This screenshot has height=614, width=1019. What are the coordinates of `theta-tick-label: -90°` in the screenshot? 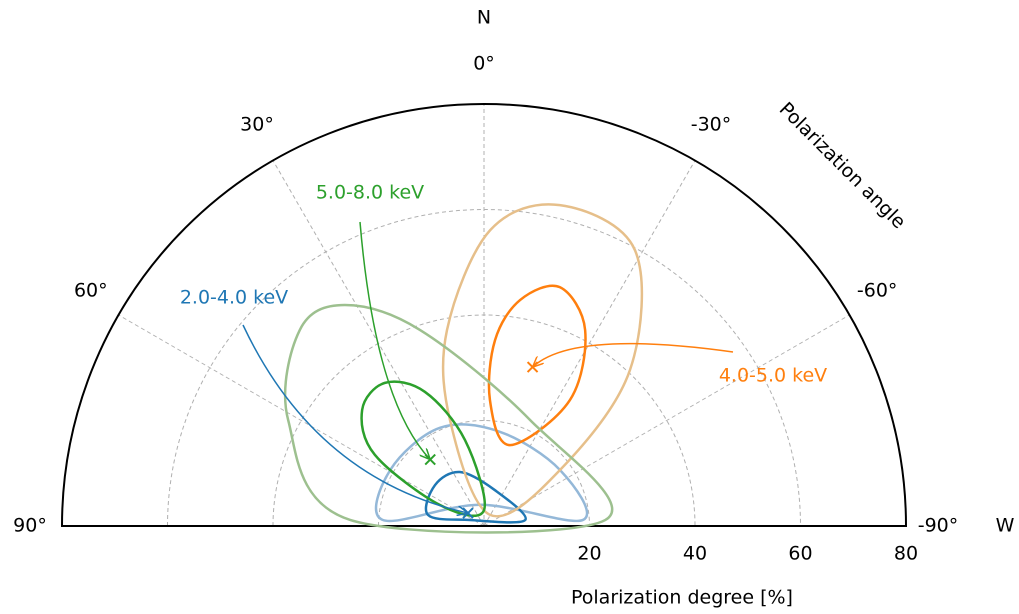 It's located at (938, 526).